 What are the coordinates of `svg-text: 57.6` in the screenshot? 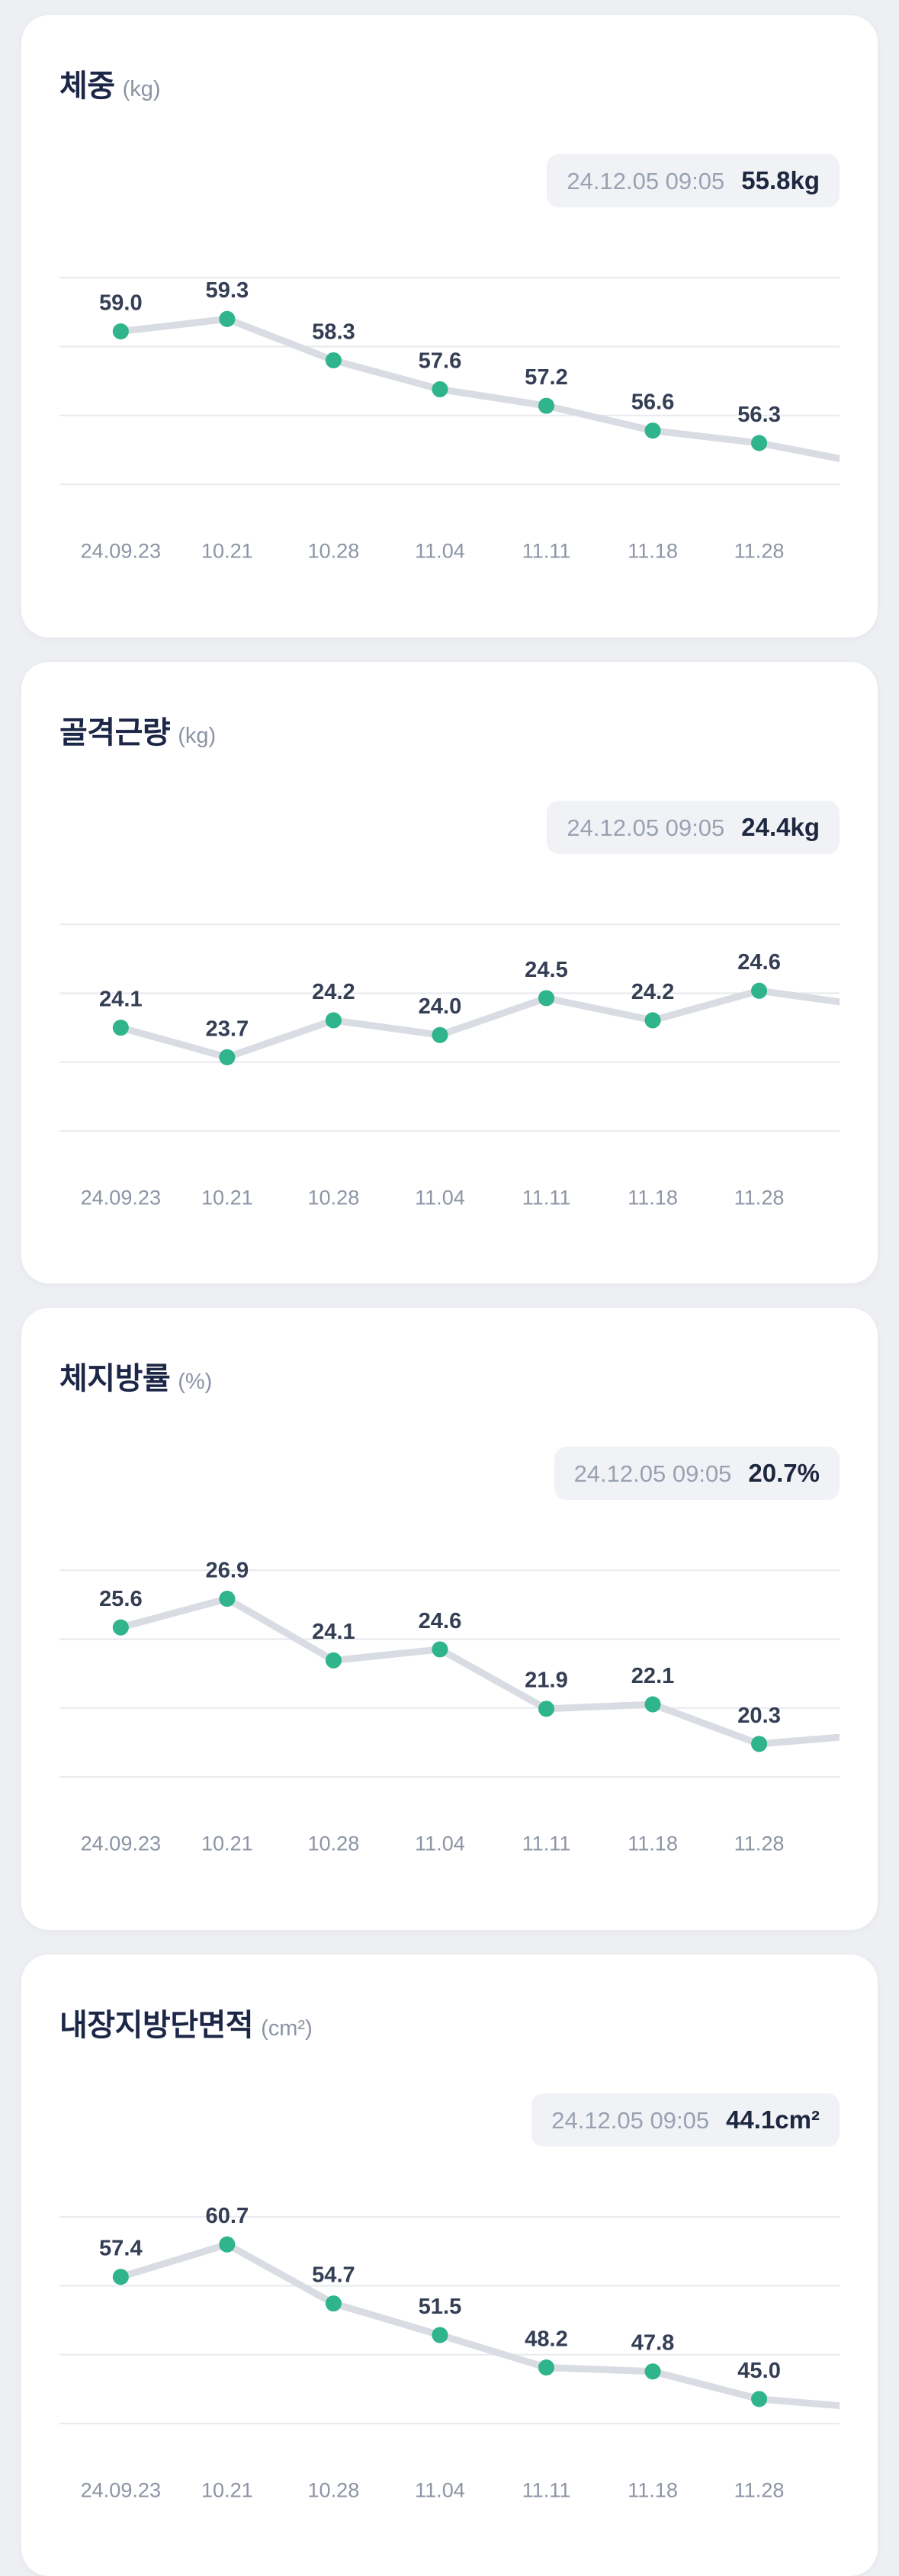 It's located at (440, 360).